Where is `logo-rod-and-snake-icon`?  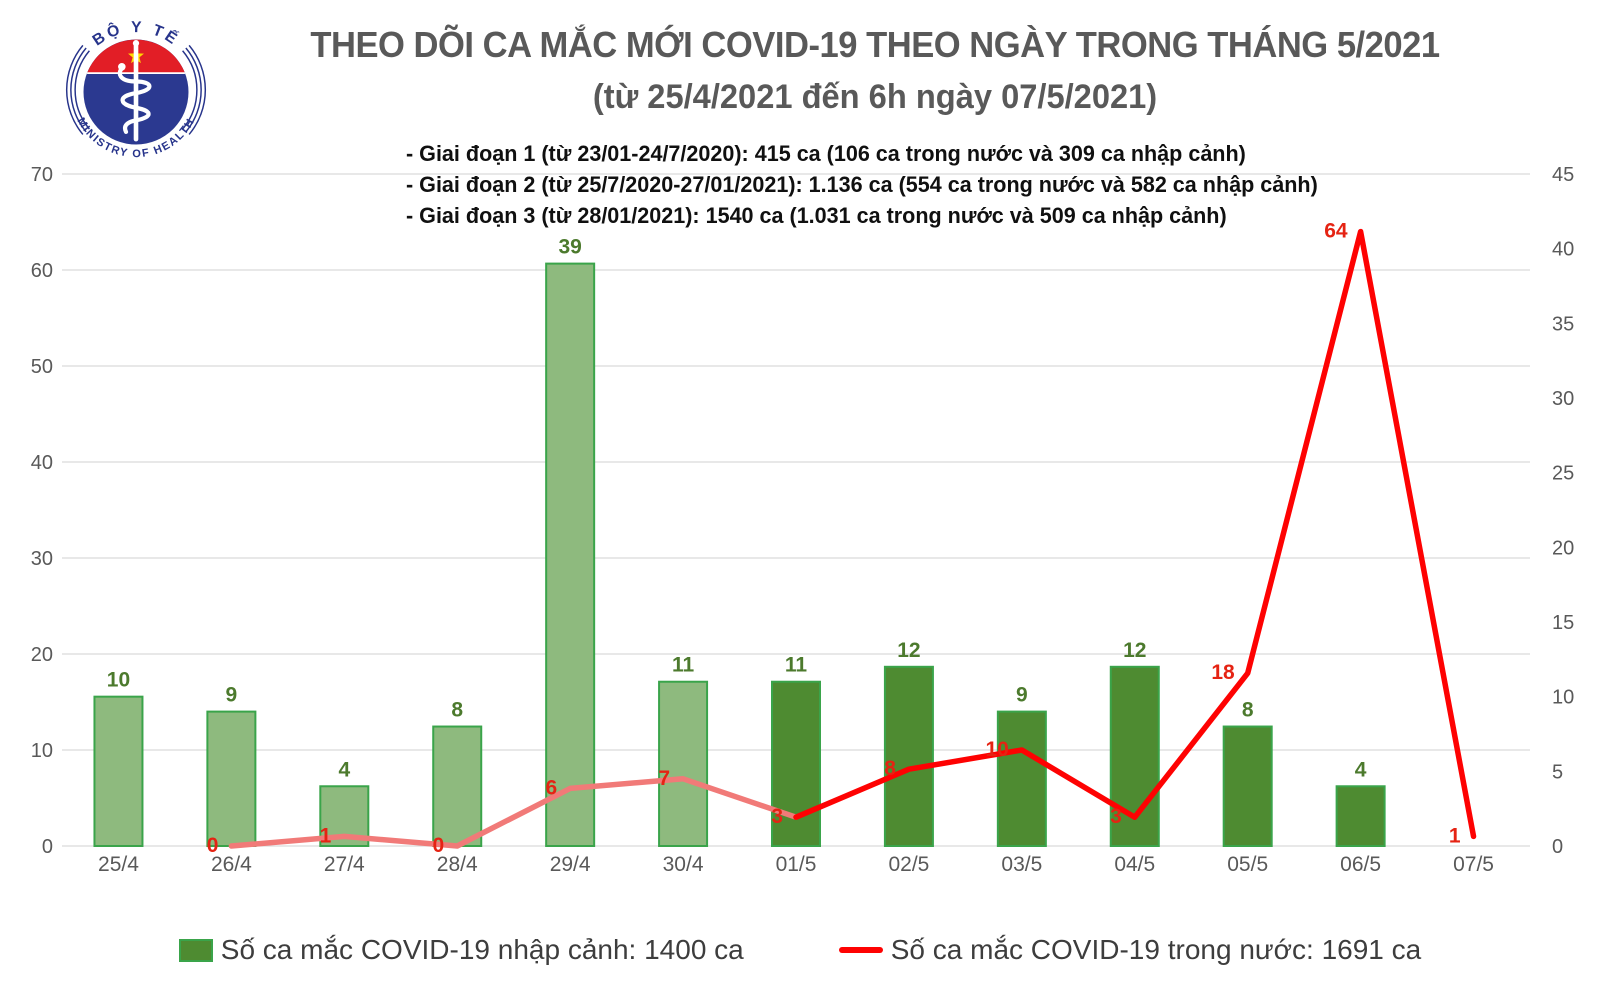 logo-rod-and-snake-icon is located at coordinates (134, 91).